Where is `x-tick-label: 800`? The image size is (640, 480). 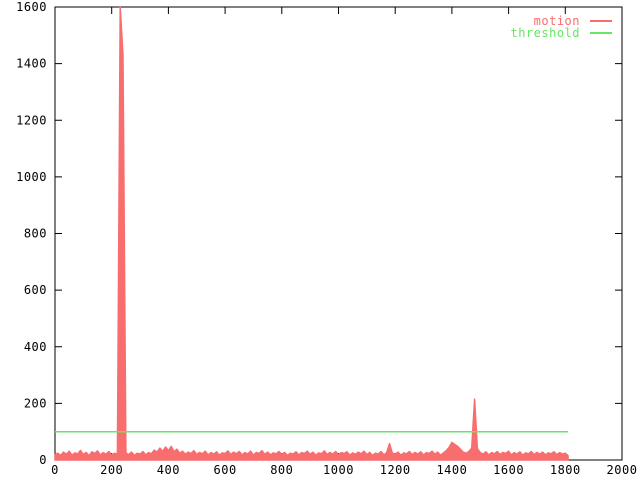 x-tick-label: 800 is located at coordinates (281, 470).